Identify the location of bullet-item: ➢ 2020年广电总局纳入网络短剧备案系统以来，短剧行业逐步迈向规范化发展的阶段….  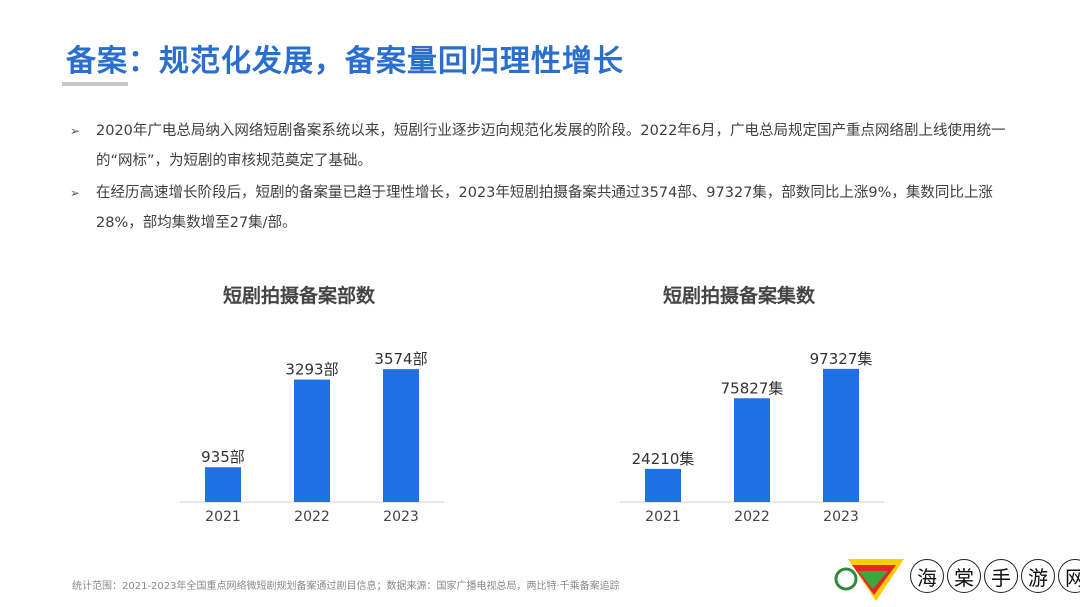
(550, 146).